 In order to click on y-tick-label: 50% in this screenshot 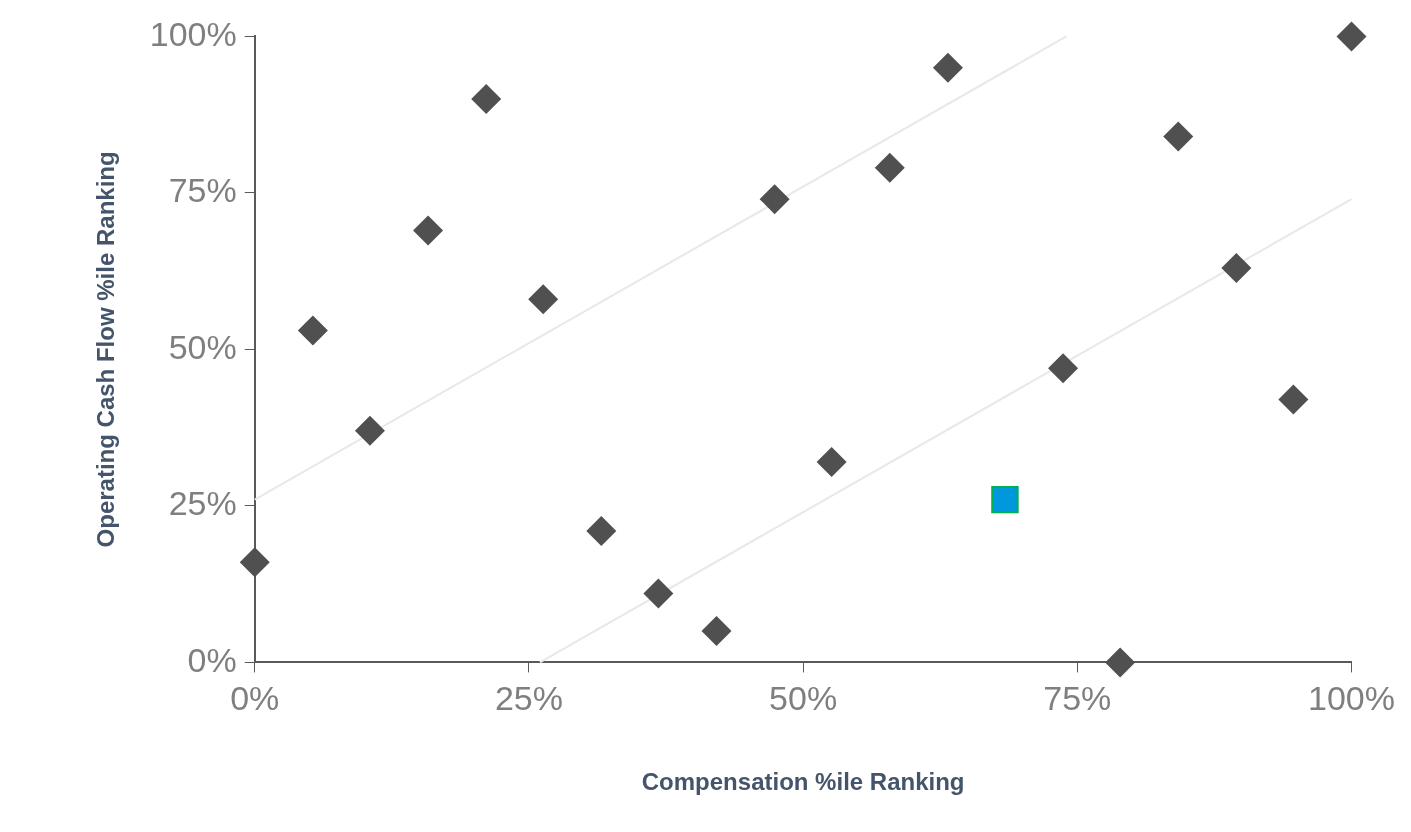, I will do `click(202, 346)`.